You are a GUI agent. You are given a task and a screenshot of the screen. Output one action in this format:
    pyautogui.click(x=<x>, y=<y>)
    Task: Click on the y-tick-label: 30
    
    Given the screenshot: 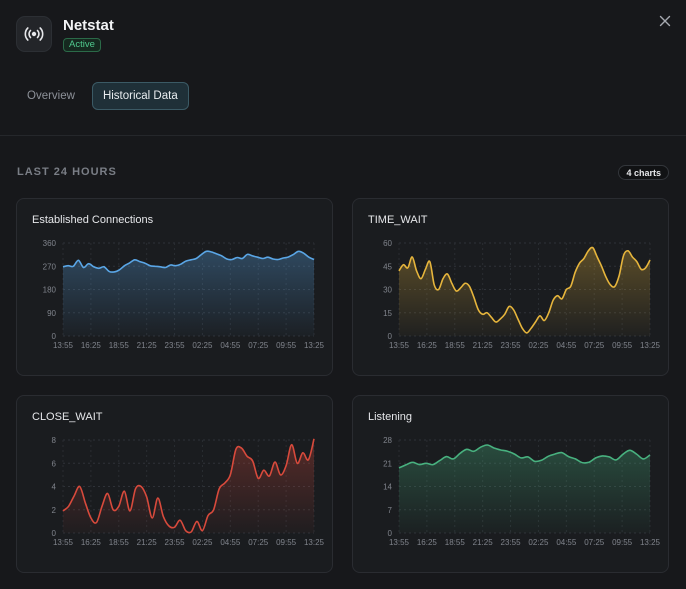 What is the action you would take?
    pyautogui.click(x=387, y=290)
    